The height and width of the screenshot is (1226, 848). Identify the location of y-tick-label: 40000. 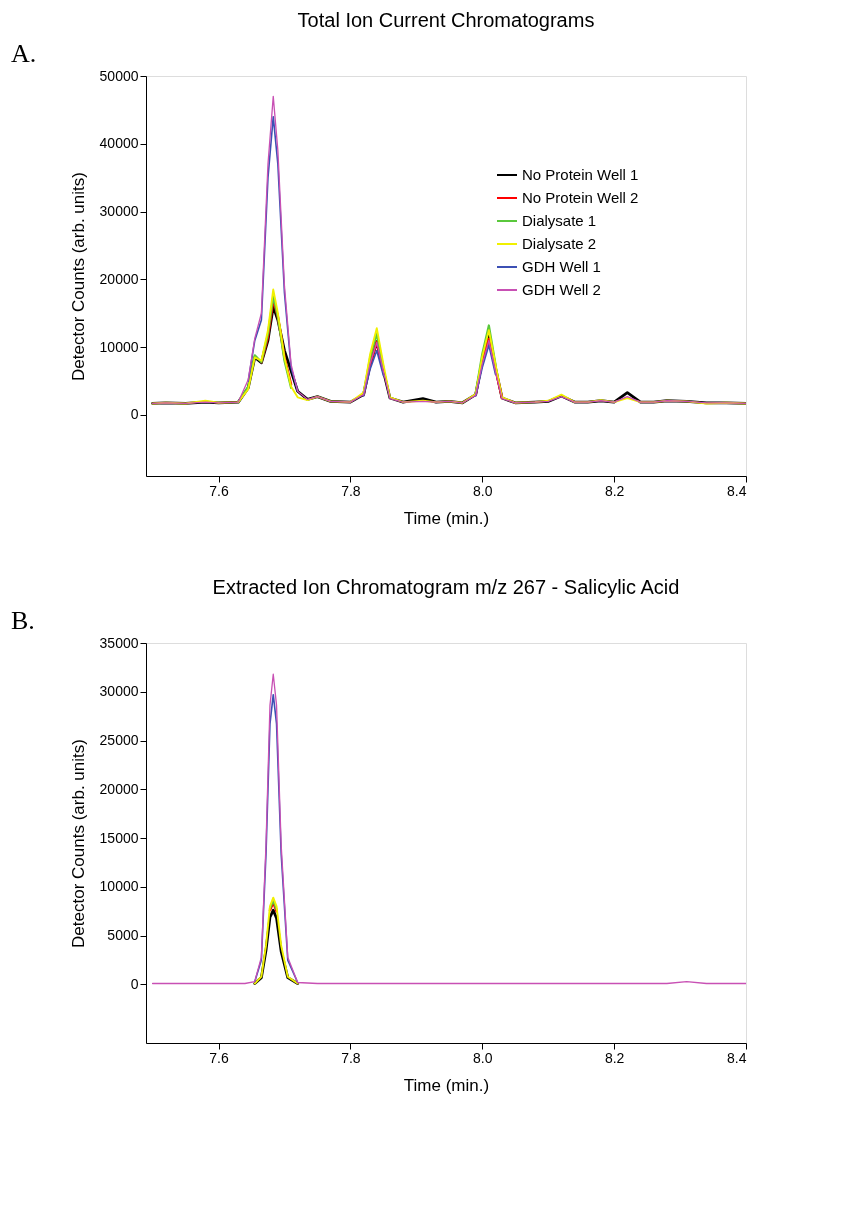
(119, 143).